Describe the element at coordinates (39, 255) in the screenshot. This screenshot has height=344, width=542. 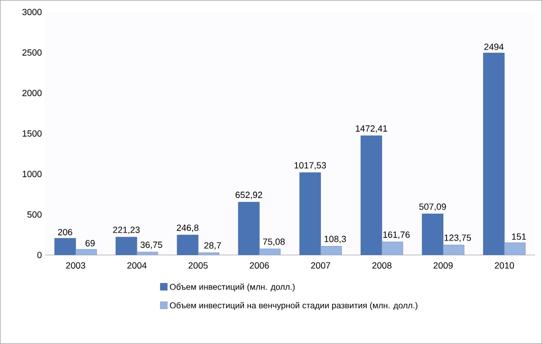
I see `y-tick-label: 0` at that location.